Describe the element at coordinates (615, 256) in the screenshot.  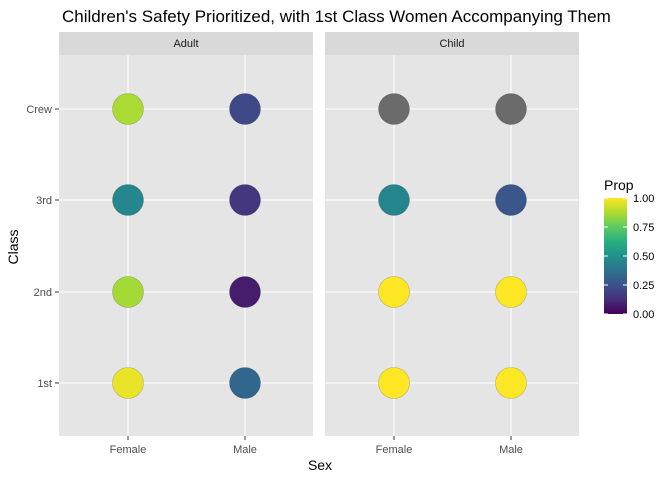
I see `legend-colorbar` at that location.